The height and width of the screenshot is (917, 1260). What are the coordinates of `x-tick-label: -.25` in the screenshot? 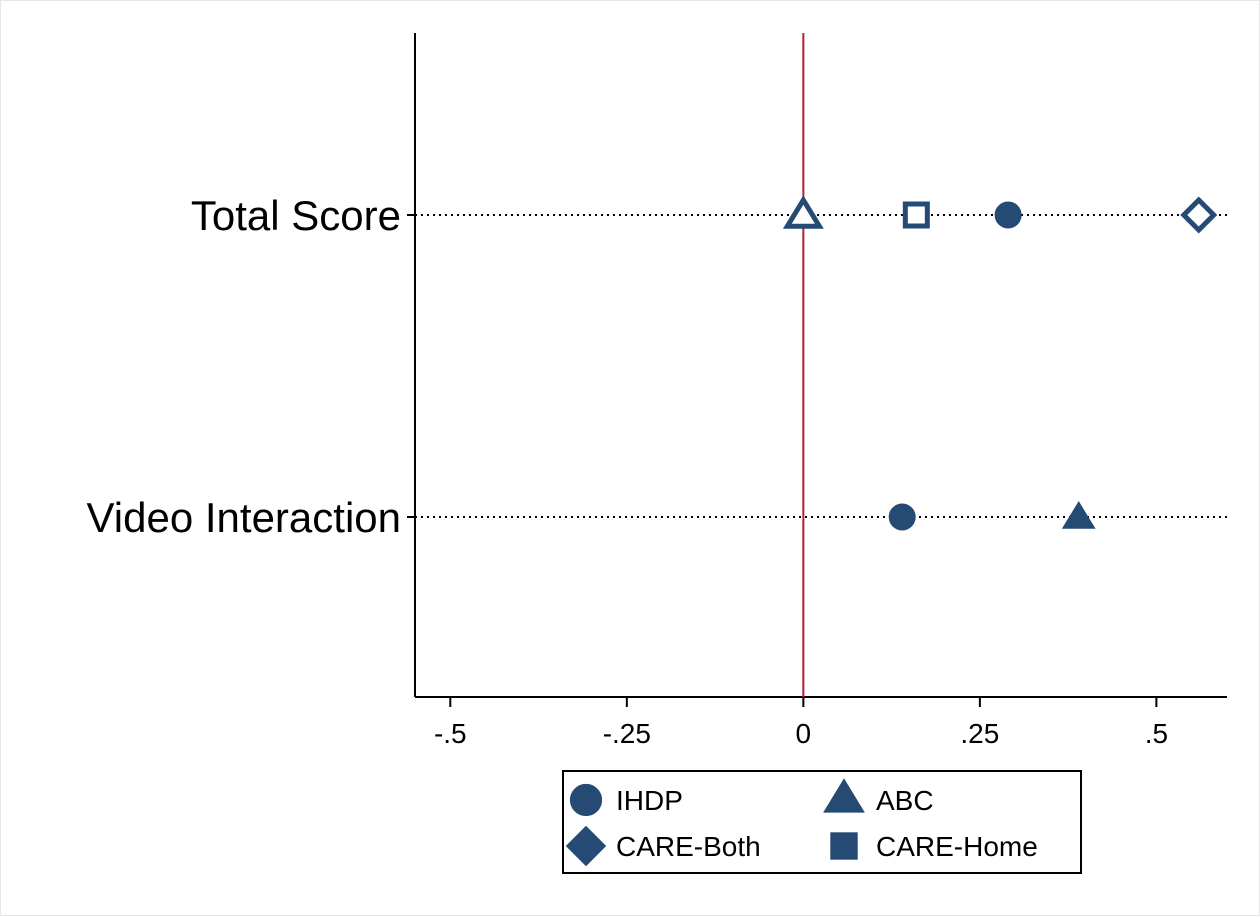 It's located at (627, 733).